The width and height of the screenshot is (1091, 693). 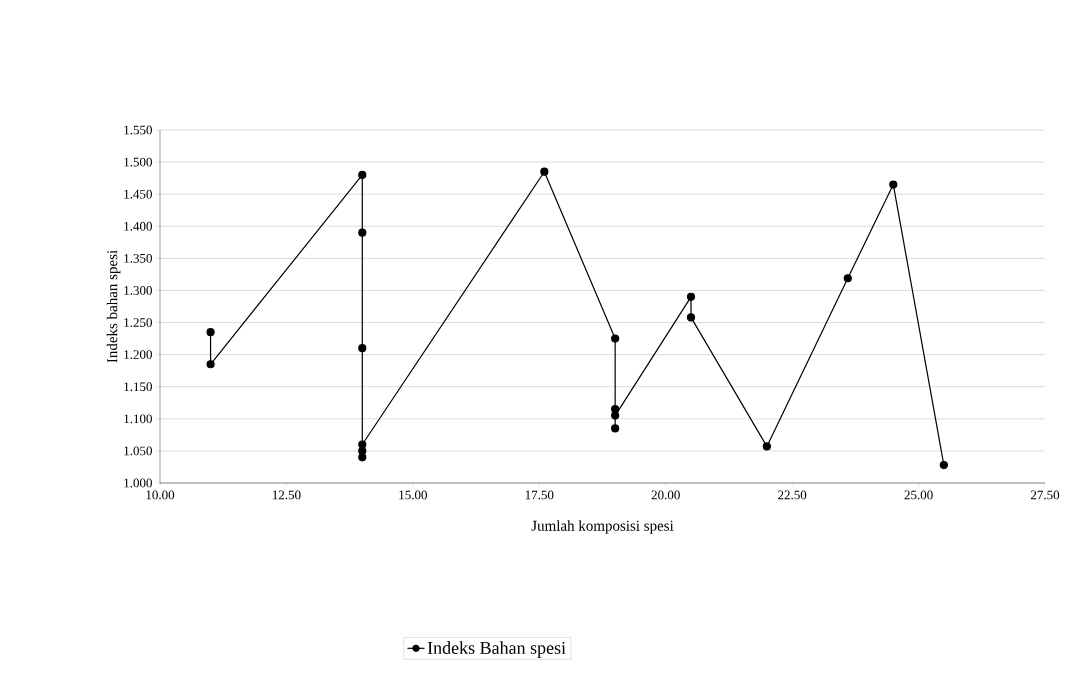 What do you see at coordinates (496, 649) in the screenshot?
I see `legend-label: Indeks Bahan spesi` at bounding box center [496, 649].